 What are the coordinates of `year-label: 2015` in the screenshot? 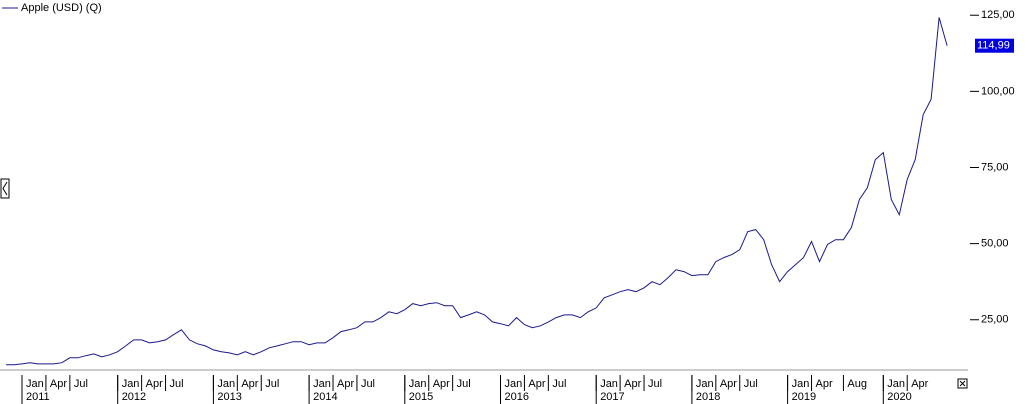 It's located at (421, 397).